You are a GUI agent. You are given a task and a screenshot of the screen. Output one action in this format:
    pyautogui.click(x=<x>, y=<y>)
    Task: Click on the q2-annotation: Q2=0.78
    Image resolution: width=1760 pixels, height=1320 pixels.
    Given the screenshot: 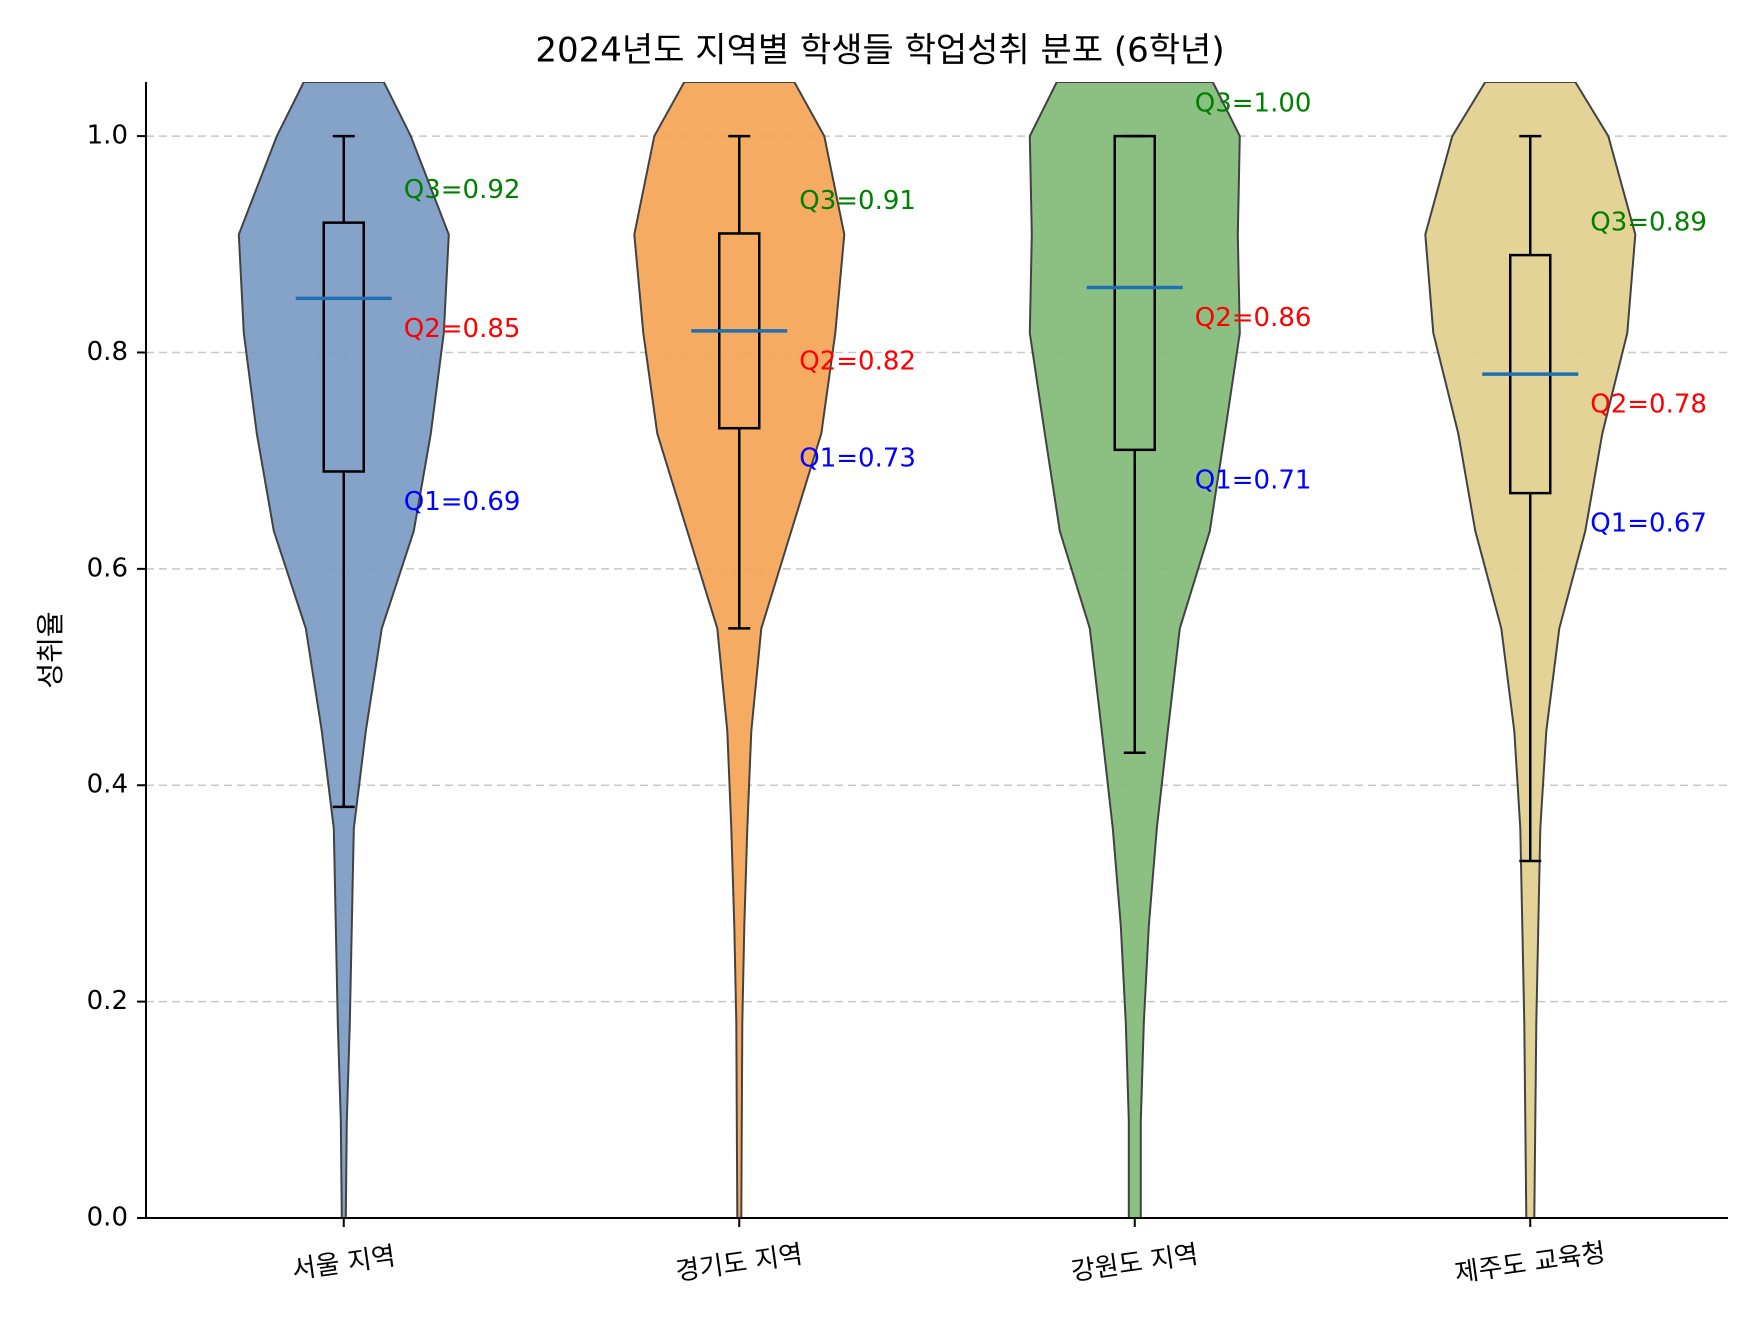 What is the action you would take?
    pyautogui.click(x=1648, y=405)
    